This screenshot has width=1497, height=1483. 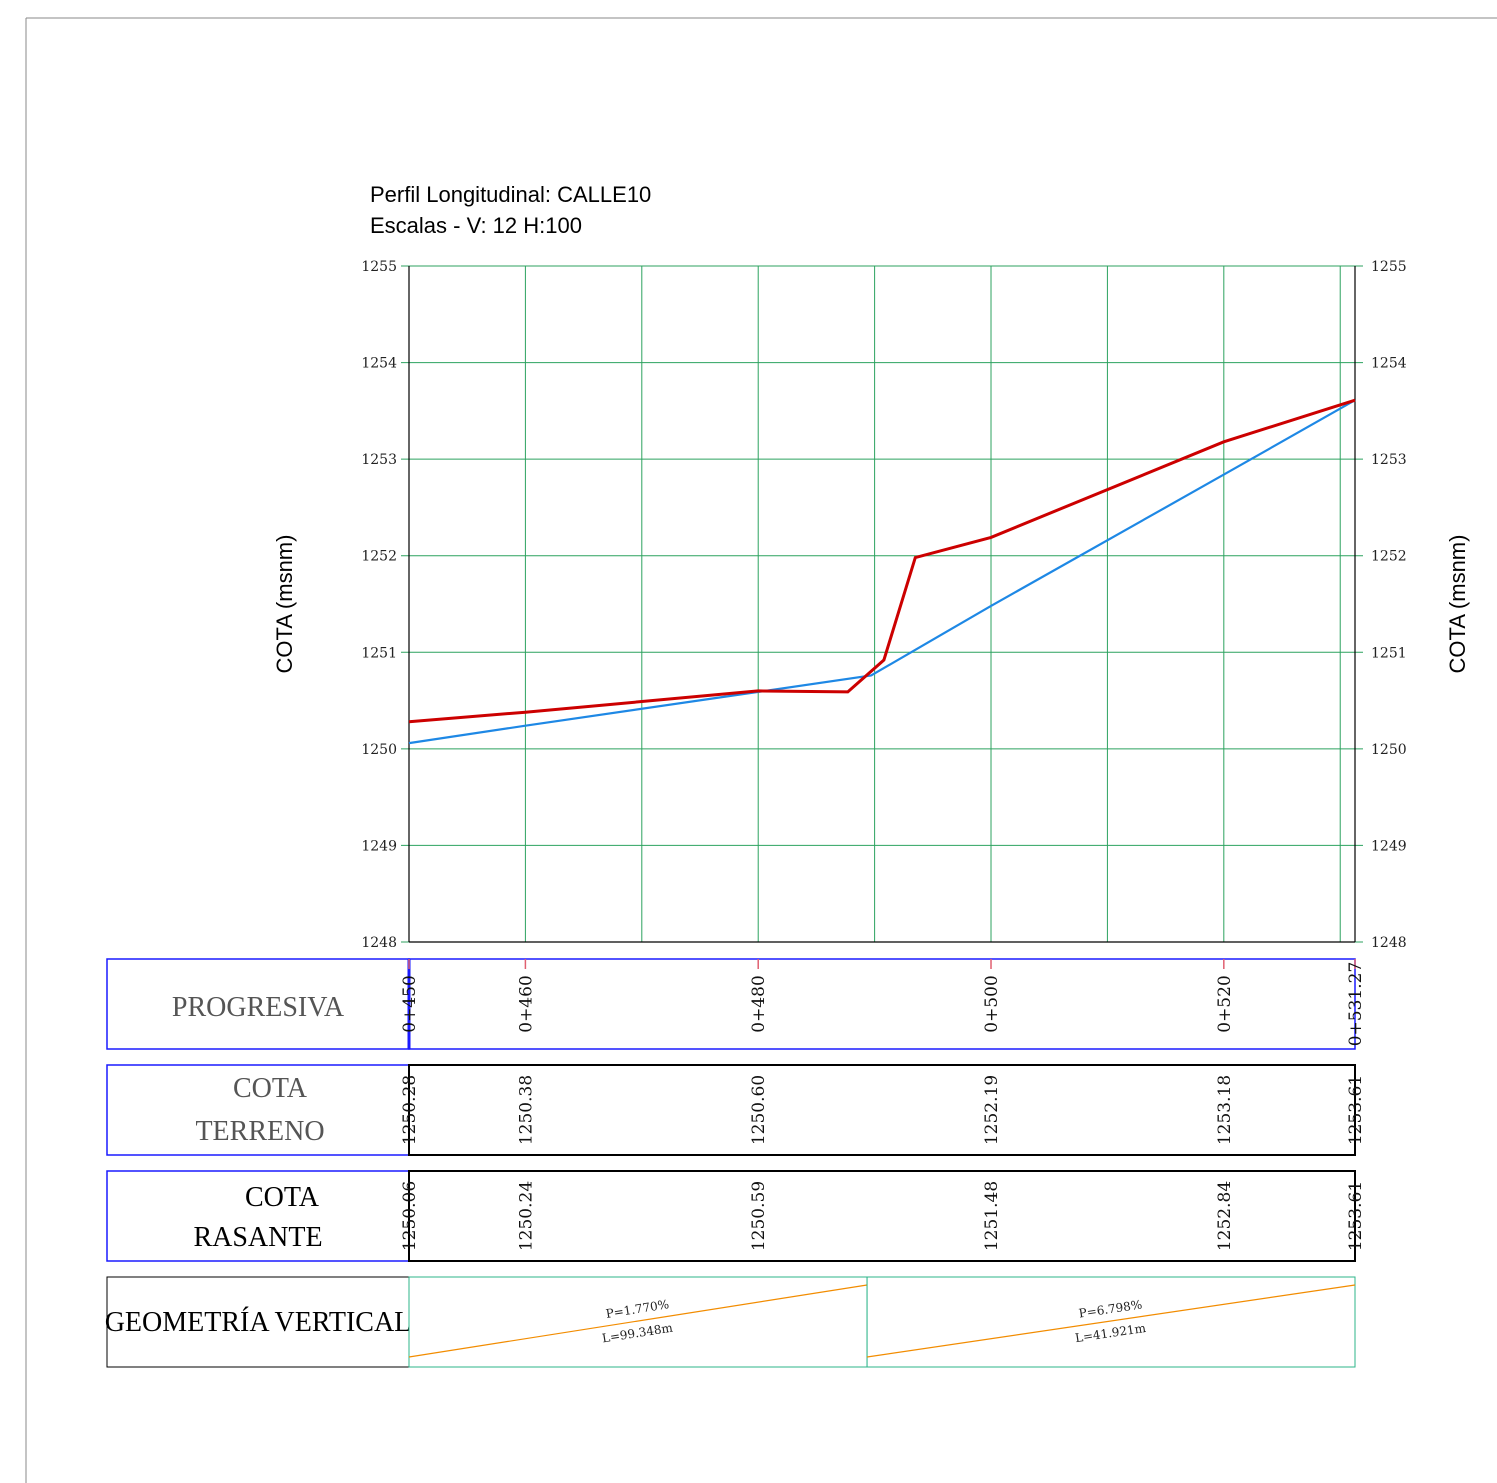 What do you see at coordinates (410, 1216) in the screenshot?
I see `rasante-value-450: 1250.06` at bounding box center [410, 1216].